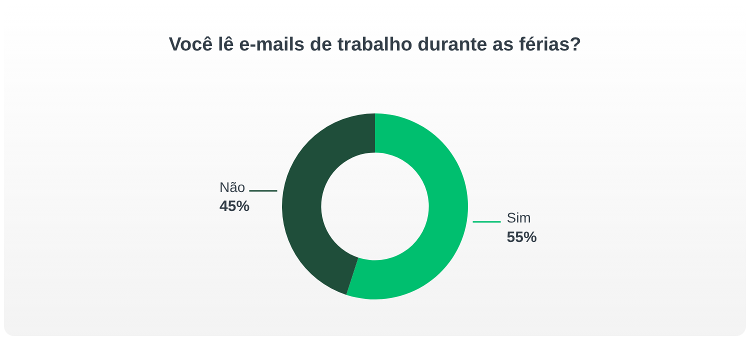  Describe the element at coordinates (518, 218) in the screenshot. I see `slice-label: Sim` at that location.